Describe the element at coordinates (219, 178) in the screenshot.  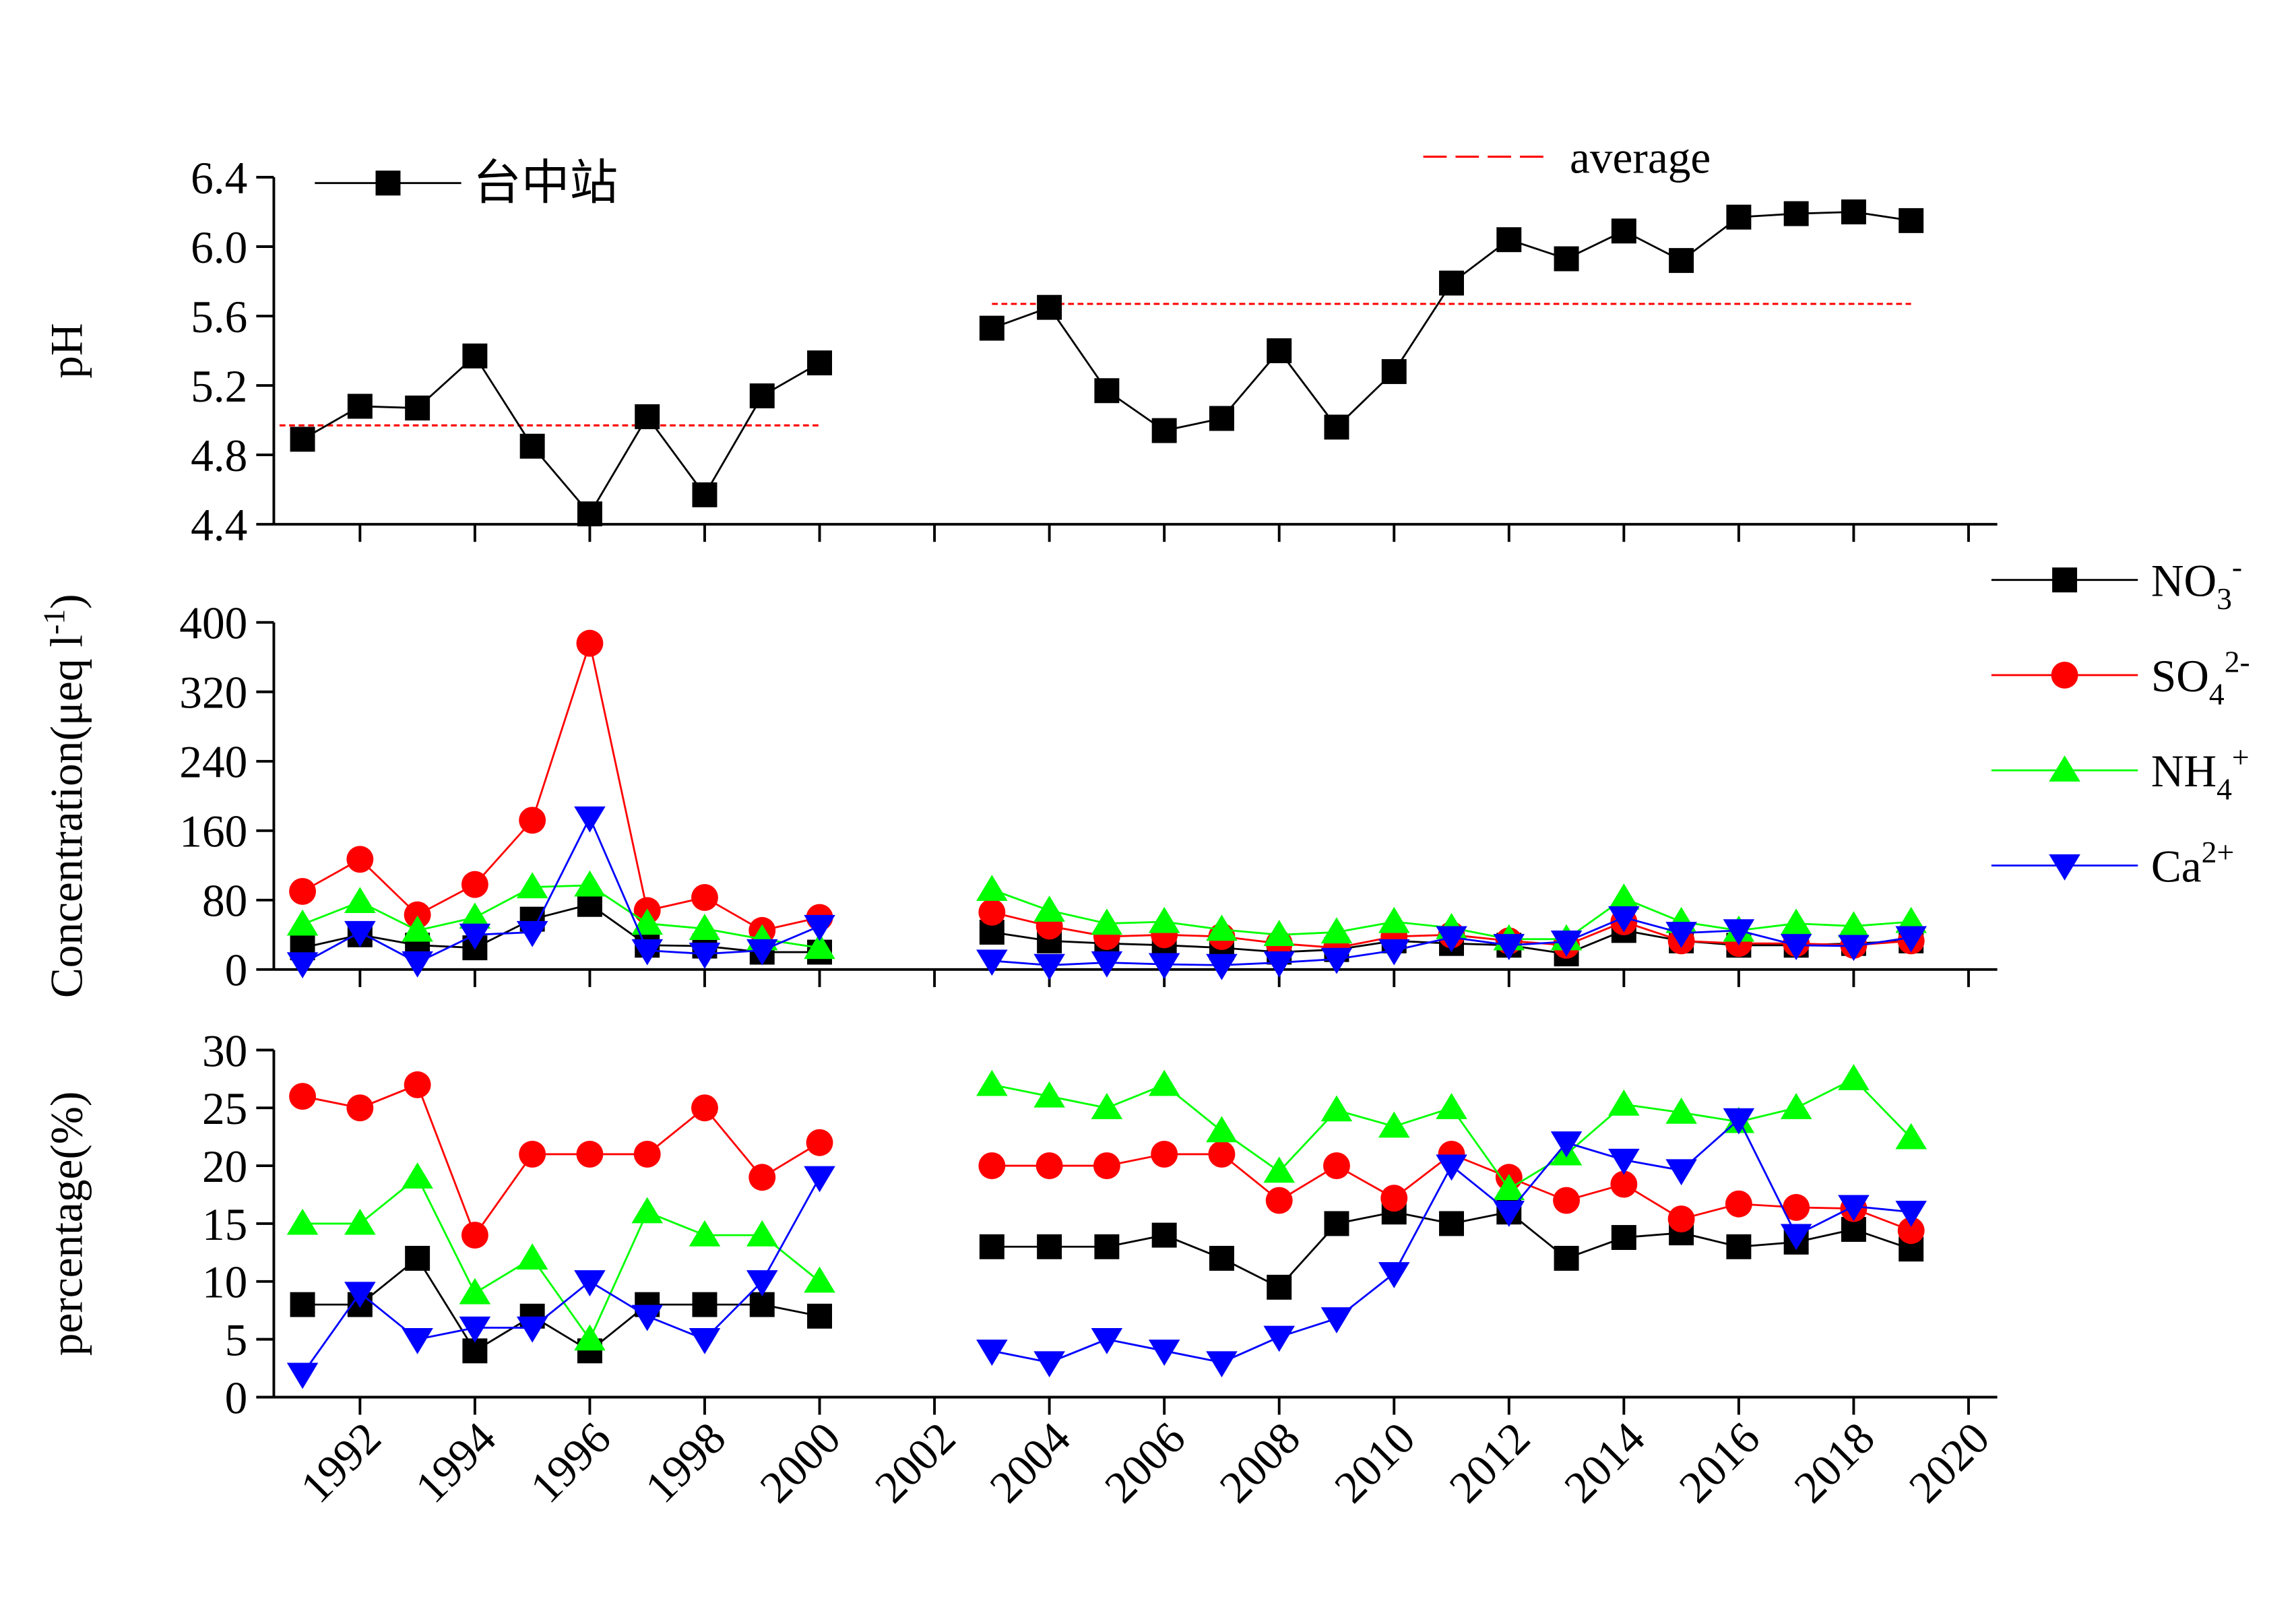
I see `y-tick-label: 6.4` at that location.